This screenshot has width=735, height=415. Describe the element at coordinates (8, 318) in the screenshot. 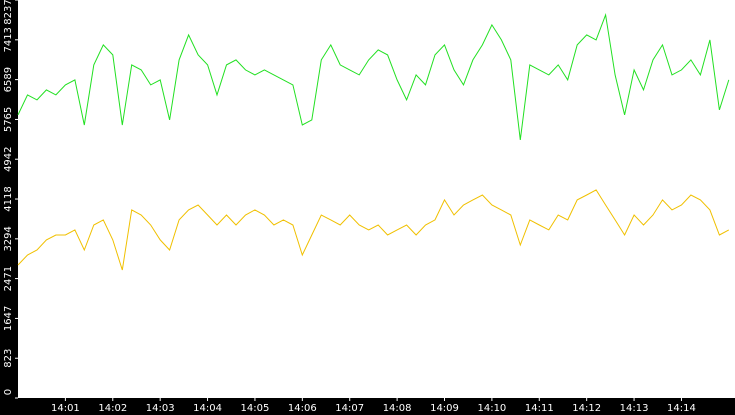

I see `y-tick-label: 1647` at that location.